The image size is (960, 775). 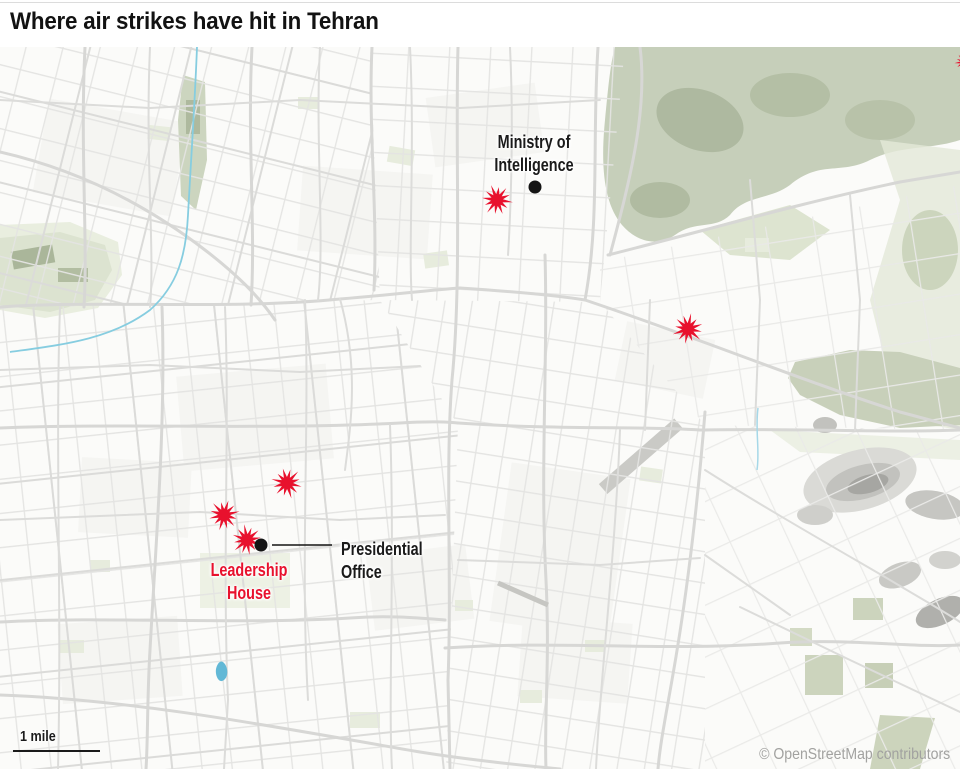 I want to click on pond, so click(x=221, y=671).